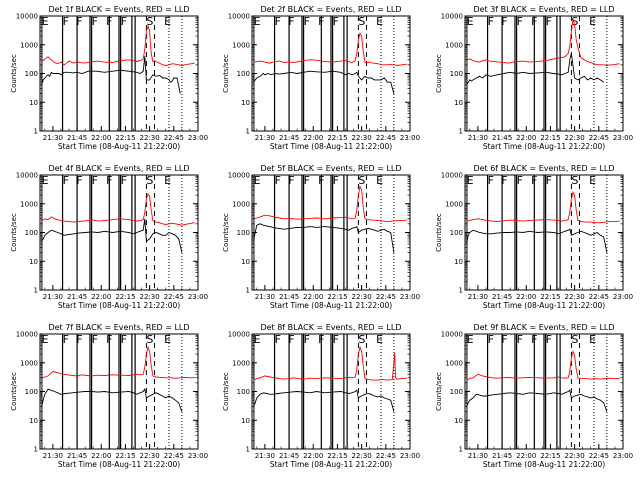 The height and width of the screenshot is (480, 640). I want to click on panel-title: Det 4f BLACK = Events, RED = LLD, so click(118, 168).